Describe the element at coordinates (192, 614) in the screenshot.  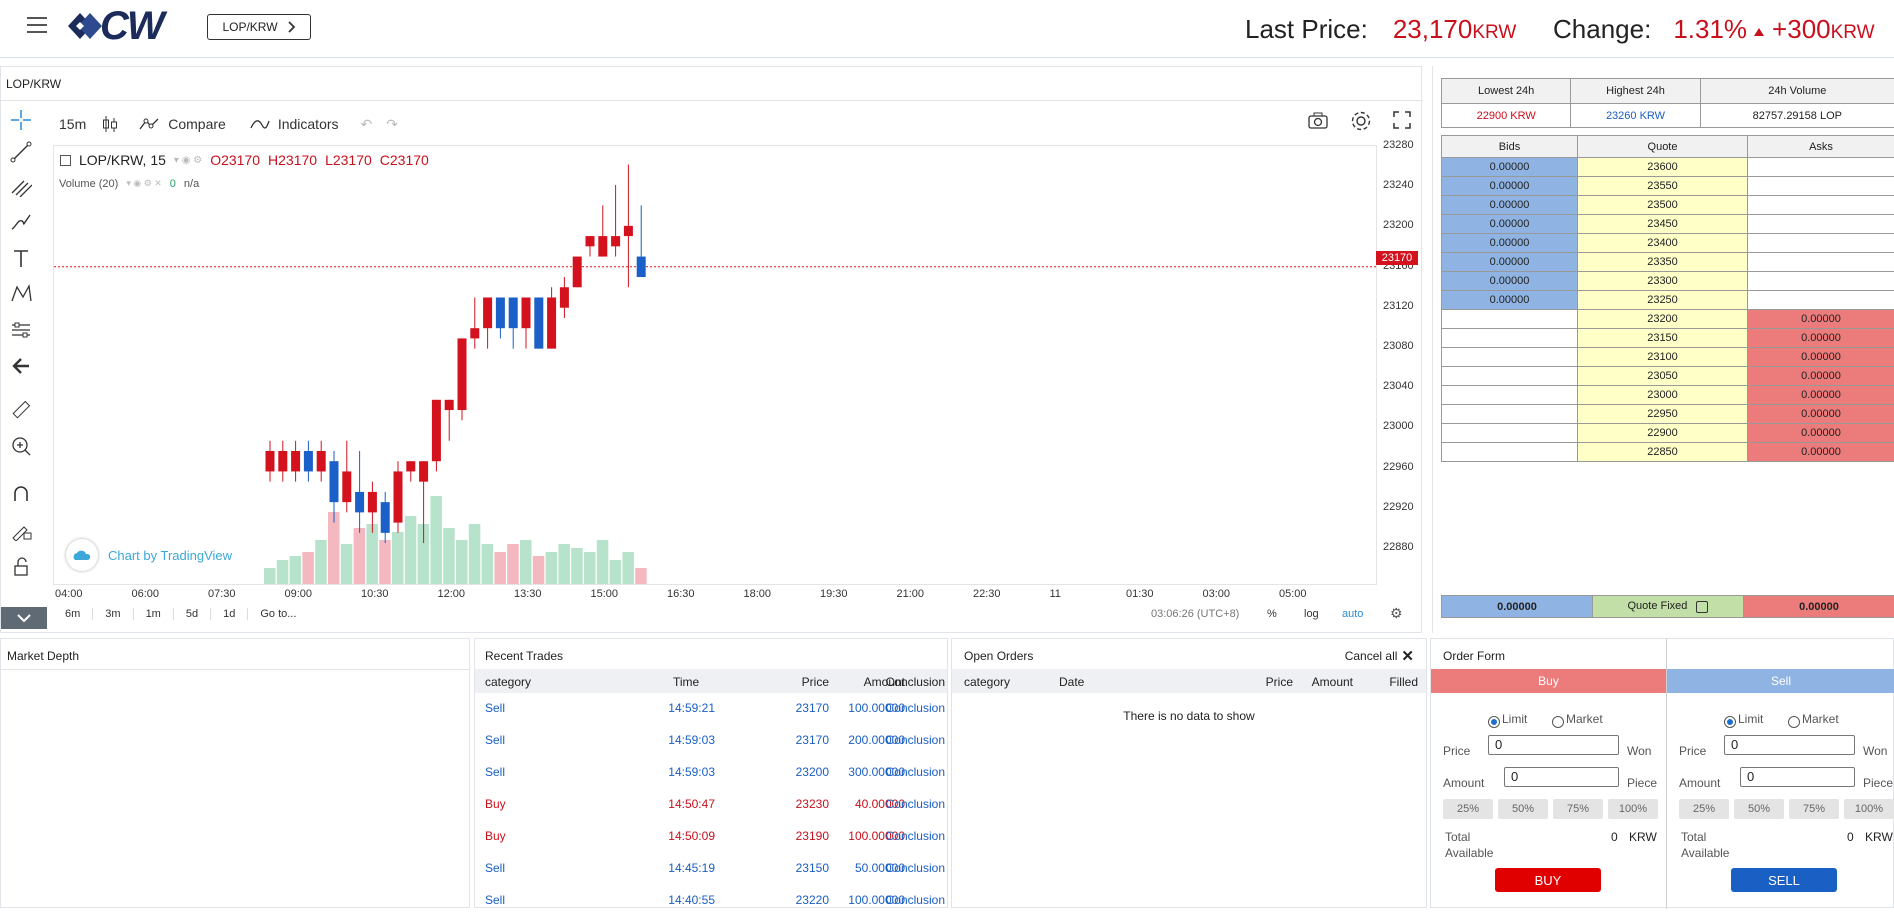
I see `range-button: 5d` at that location.